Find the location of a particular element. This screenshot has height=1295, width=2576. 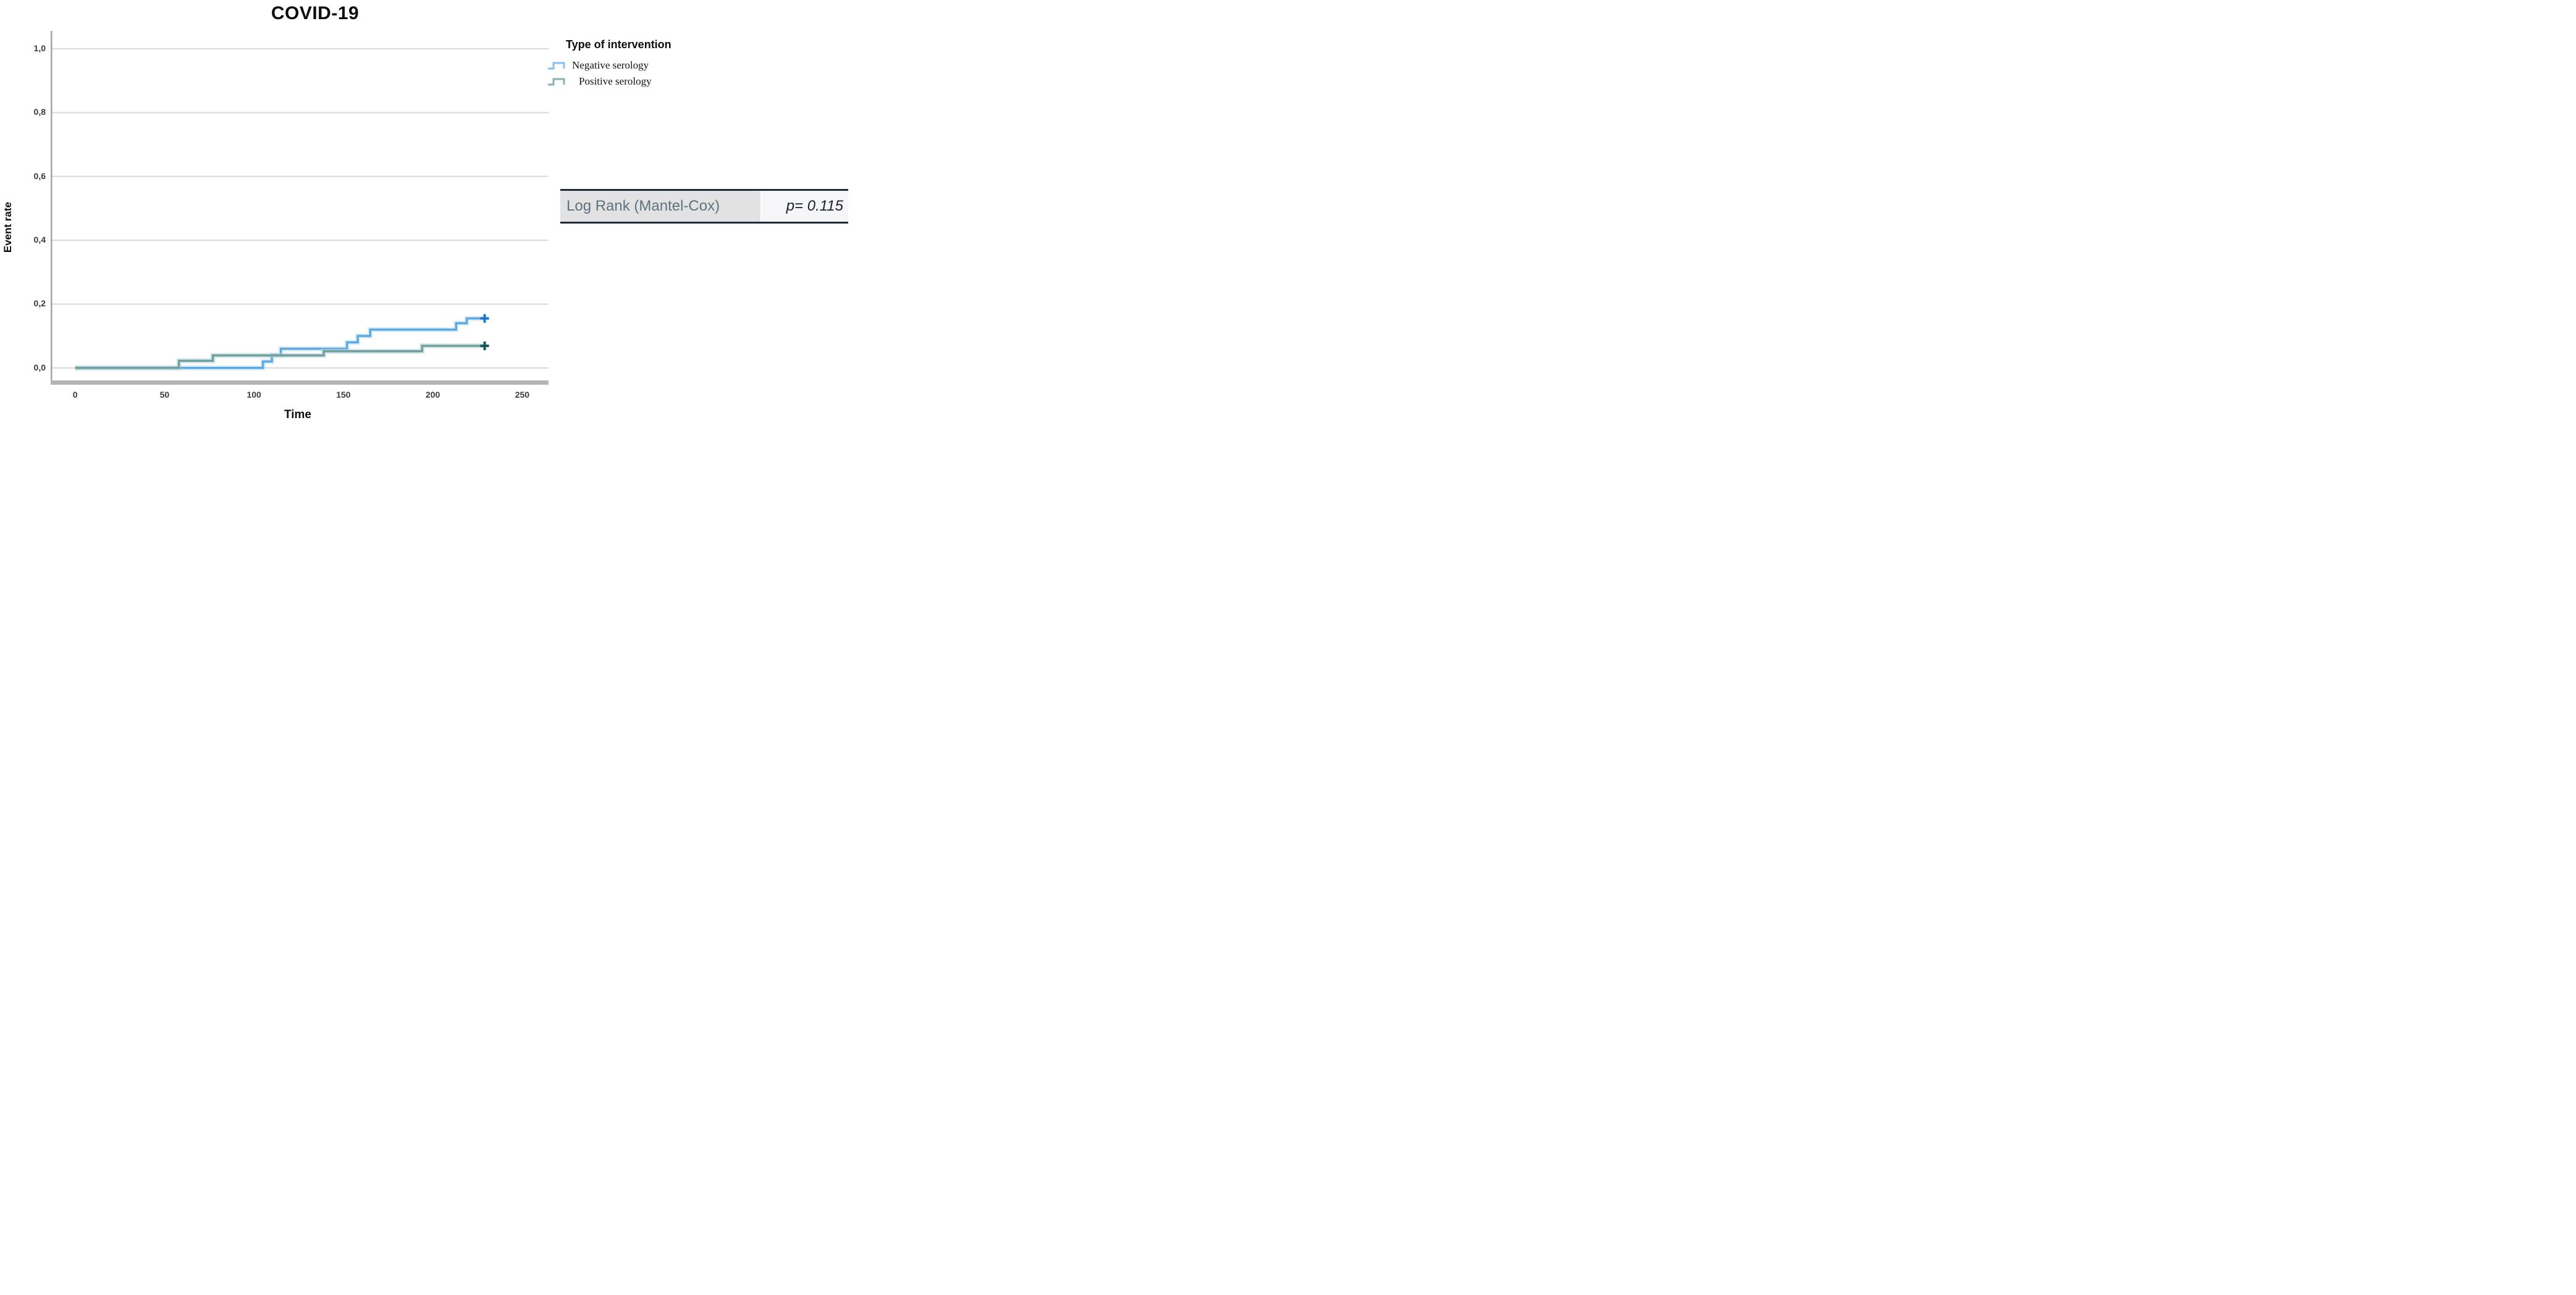

y-tick-label: 0,8 is located at coordinates (39, 112).